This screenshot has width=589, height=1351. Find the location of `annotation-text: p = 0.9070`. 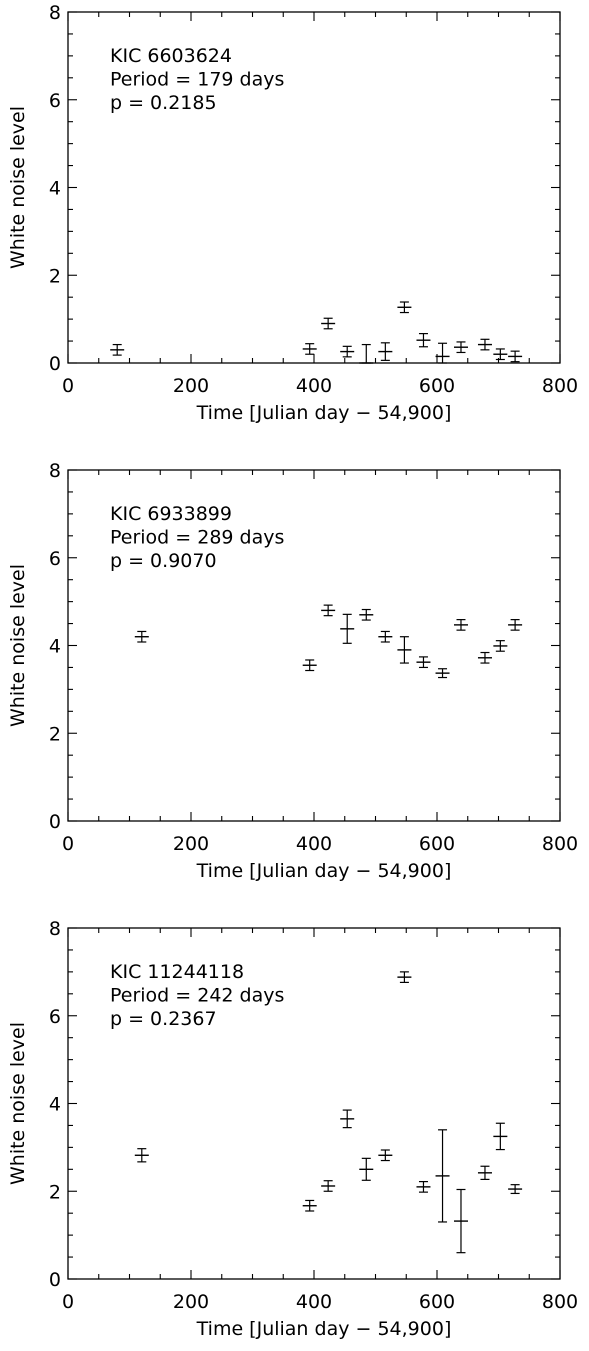

annotation-text: p = 0.9070 is located at coordinates (163, 561).